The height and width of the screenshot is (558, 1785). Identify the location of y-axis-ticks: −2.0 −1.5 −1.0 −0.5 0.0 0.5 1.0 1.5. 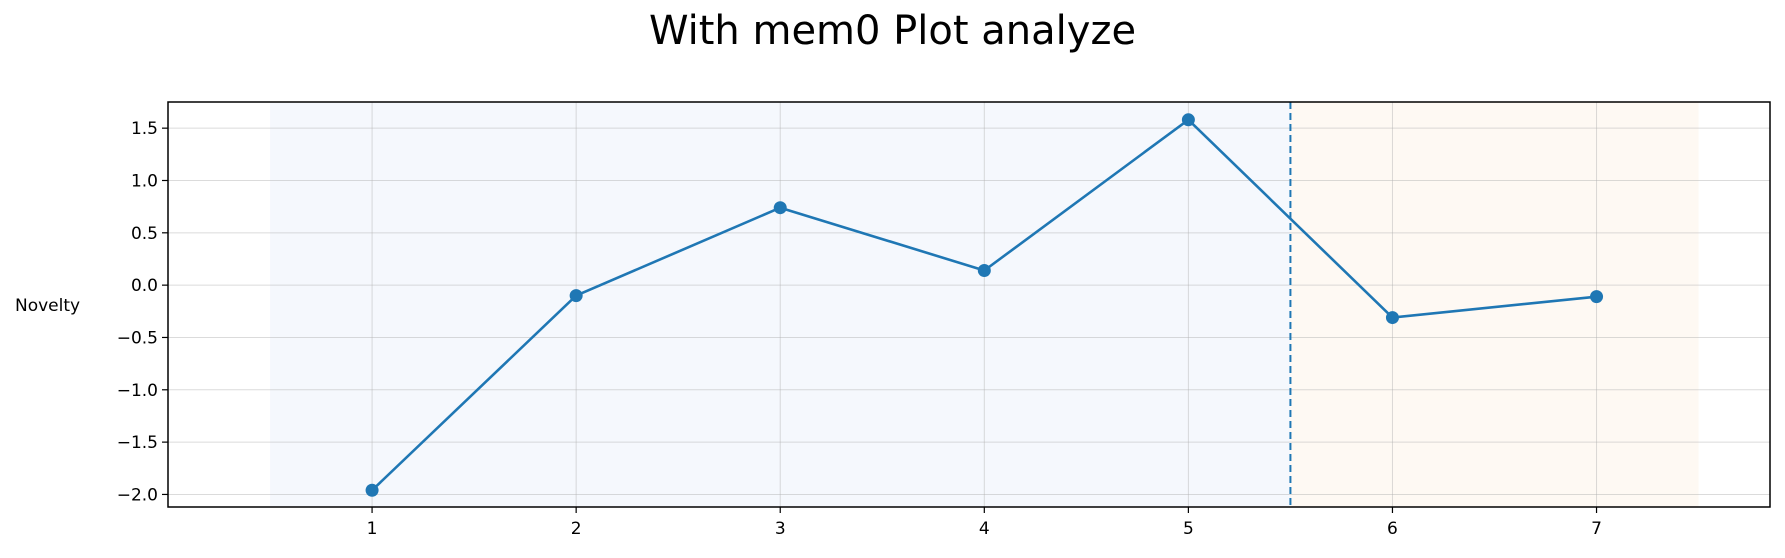
(142, 312).